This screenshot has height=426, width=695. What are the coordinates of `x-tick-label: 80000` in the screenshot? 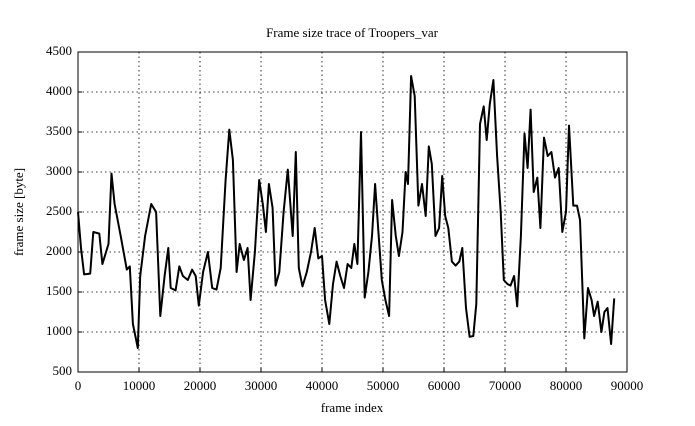 It's located at (566, 385).